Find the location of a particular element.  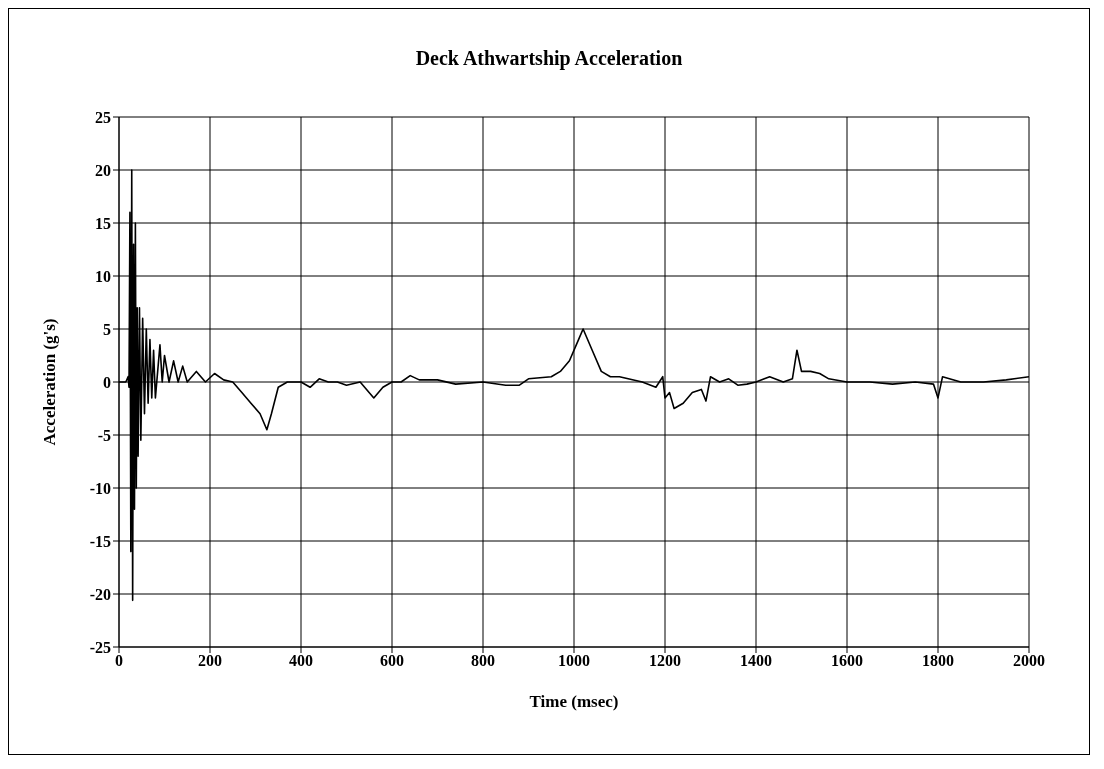

y-tick-label: 20 is located at coordinates (103, 170).